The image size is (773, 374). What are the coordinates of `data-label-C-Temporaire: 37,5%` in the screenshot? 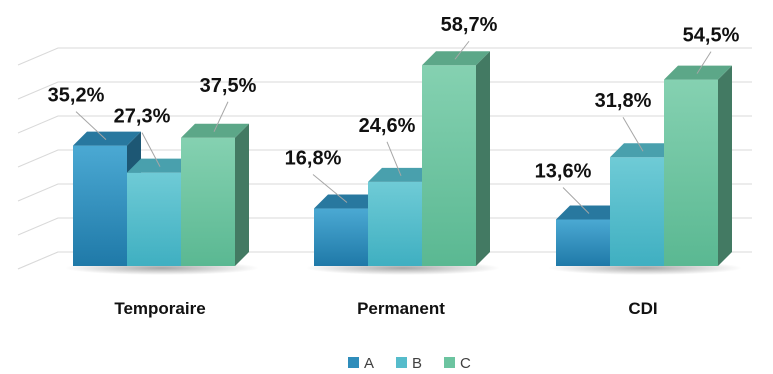 It's located at (228, 86).